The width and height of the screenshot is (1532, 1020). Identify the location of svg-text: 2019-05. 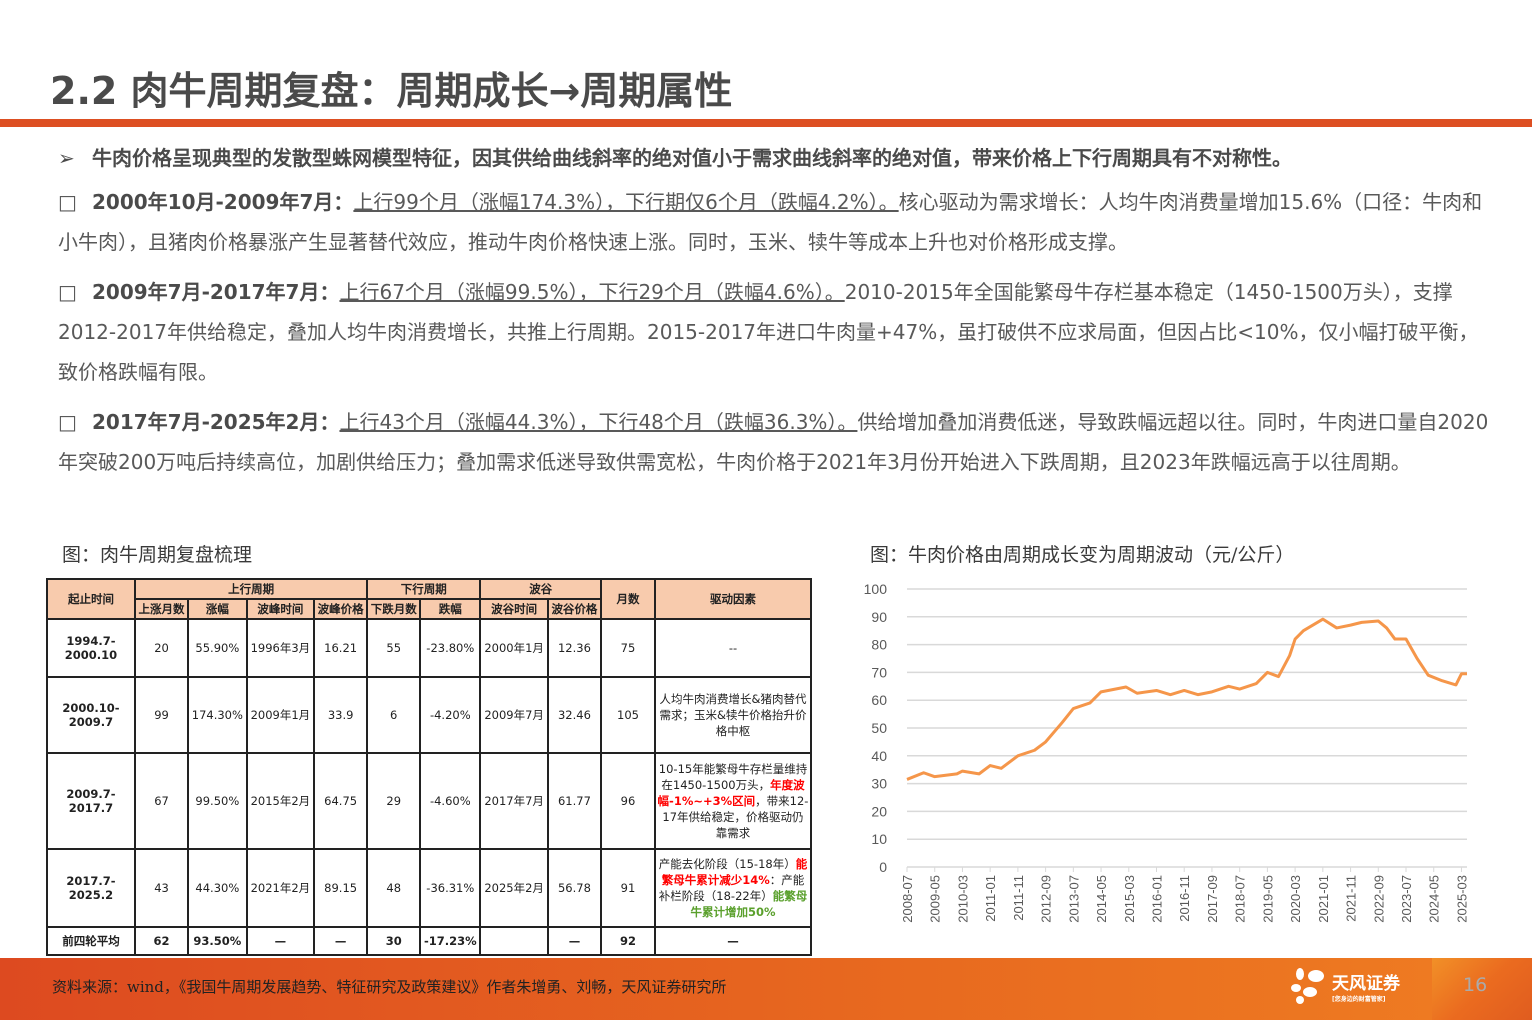
(1267, 899).